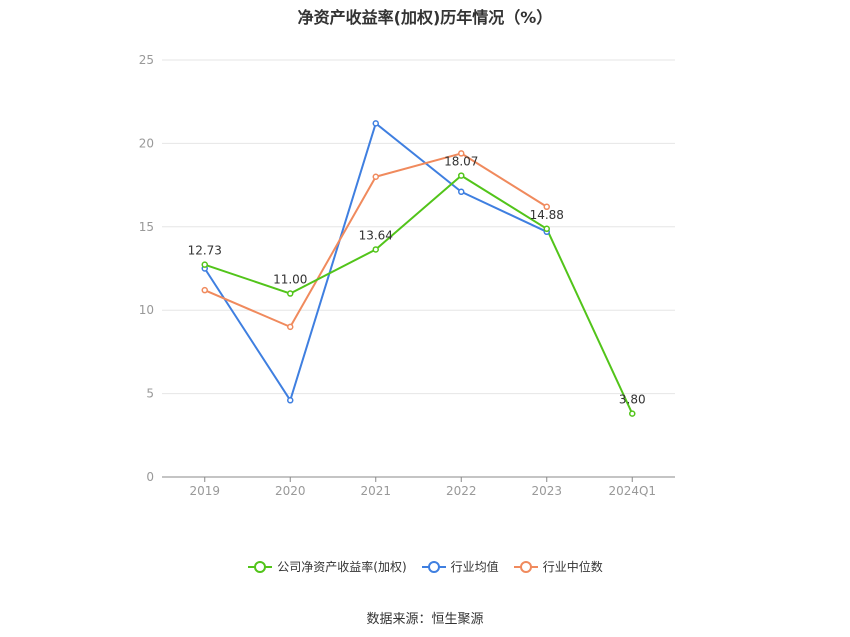 This screenshot has height=637, width=850. Describe the element at coordinates (150, 477) in the screenshot. I see `y-tick-label: 0` at that location.